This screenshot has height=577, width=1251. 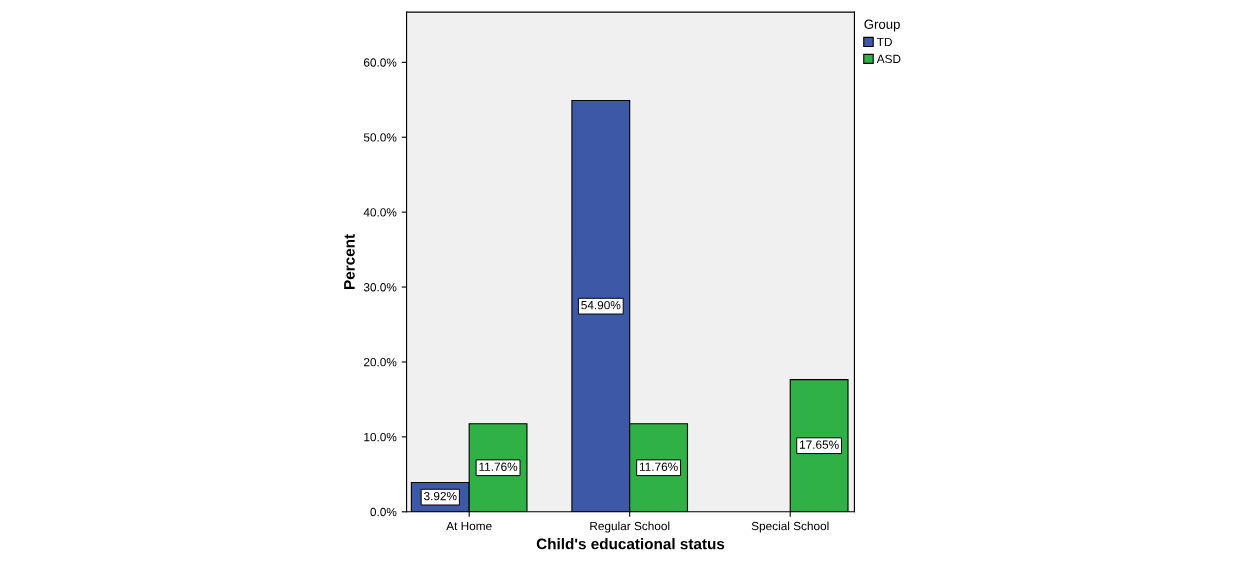 What do you see at coordinates (630, 544) in the screenshot?
I see `x-axis-title: Child's educational status` at bounding box center [630, 544].